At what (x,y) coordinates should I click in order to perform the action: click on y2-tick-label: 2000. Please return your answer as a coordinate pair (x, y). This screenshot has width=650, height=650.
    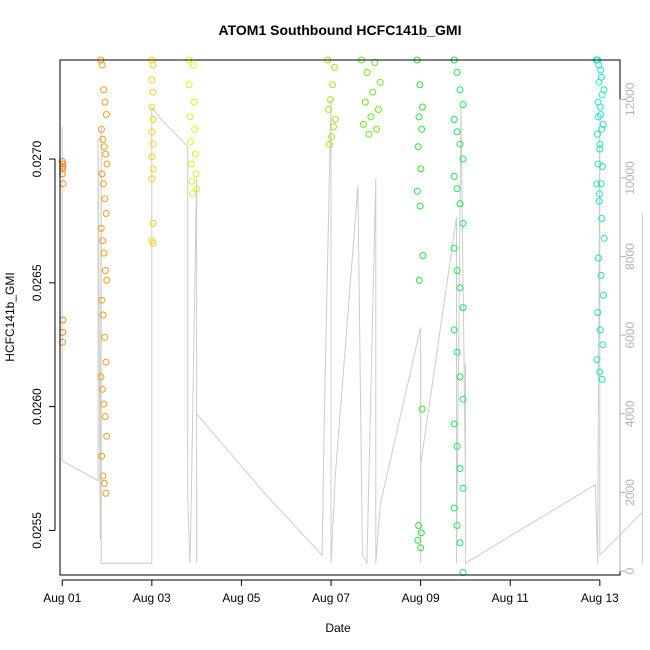
    Looking at the image, I should click on (630, 492).